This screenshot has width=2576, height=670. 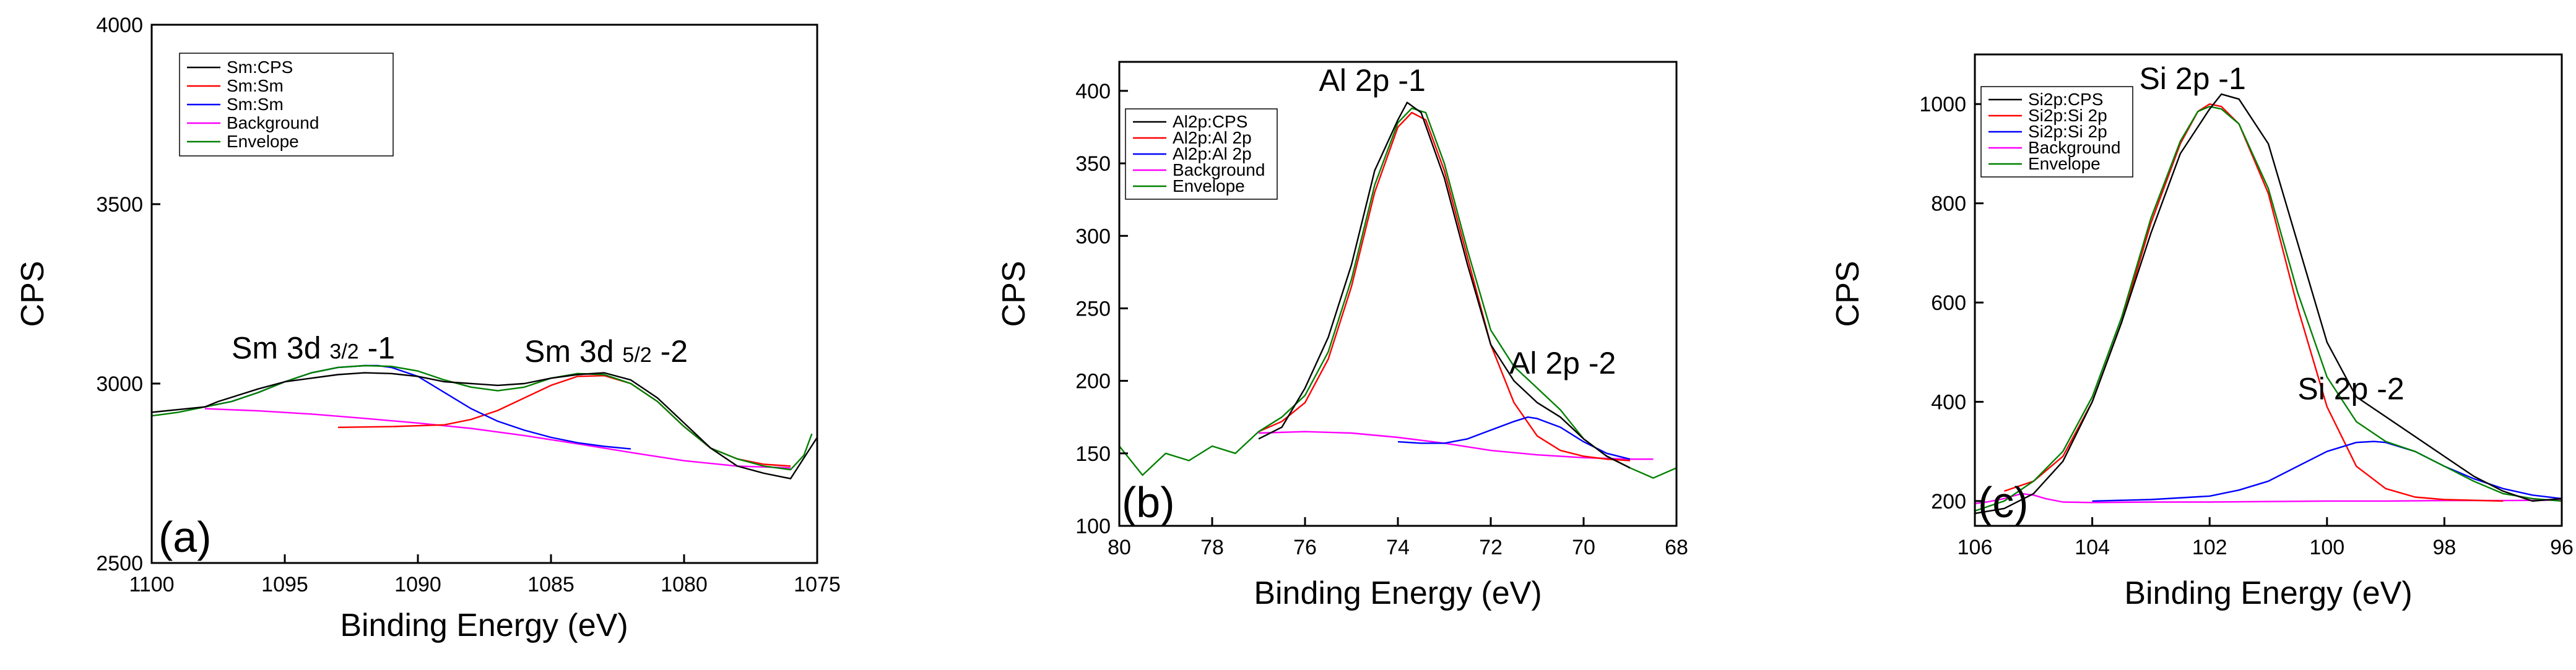 What do you see at coordinates (2326, 547) in the screenshot?
I see `x-tick-label: 100` at bounding box center [2326, 547].